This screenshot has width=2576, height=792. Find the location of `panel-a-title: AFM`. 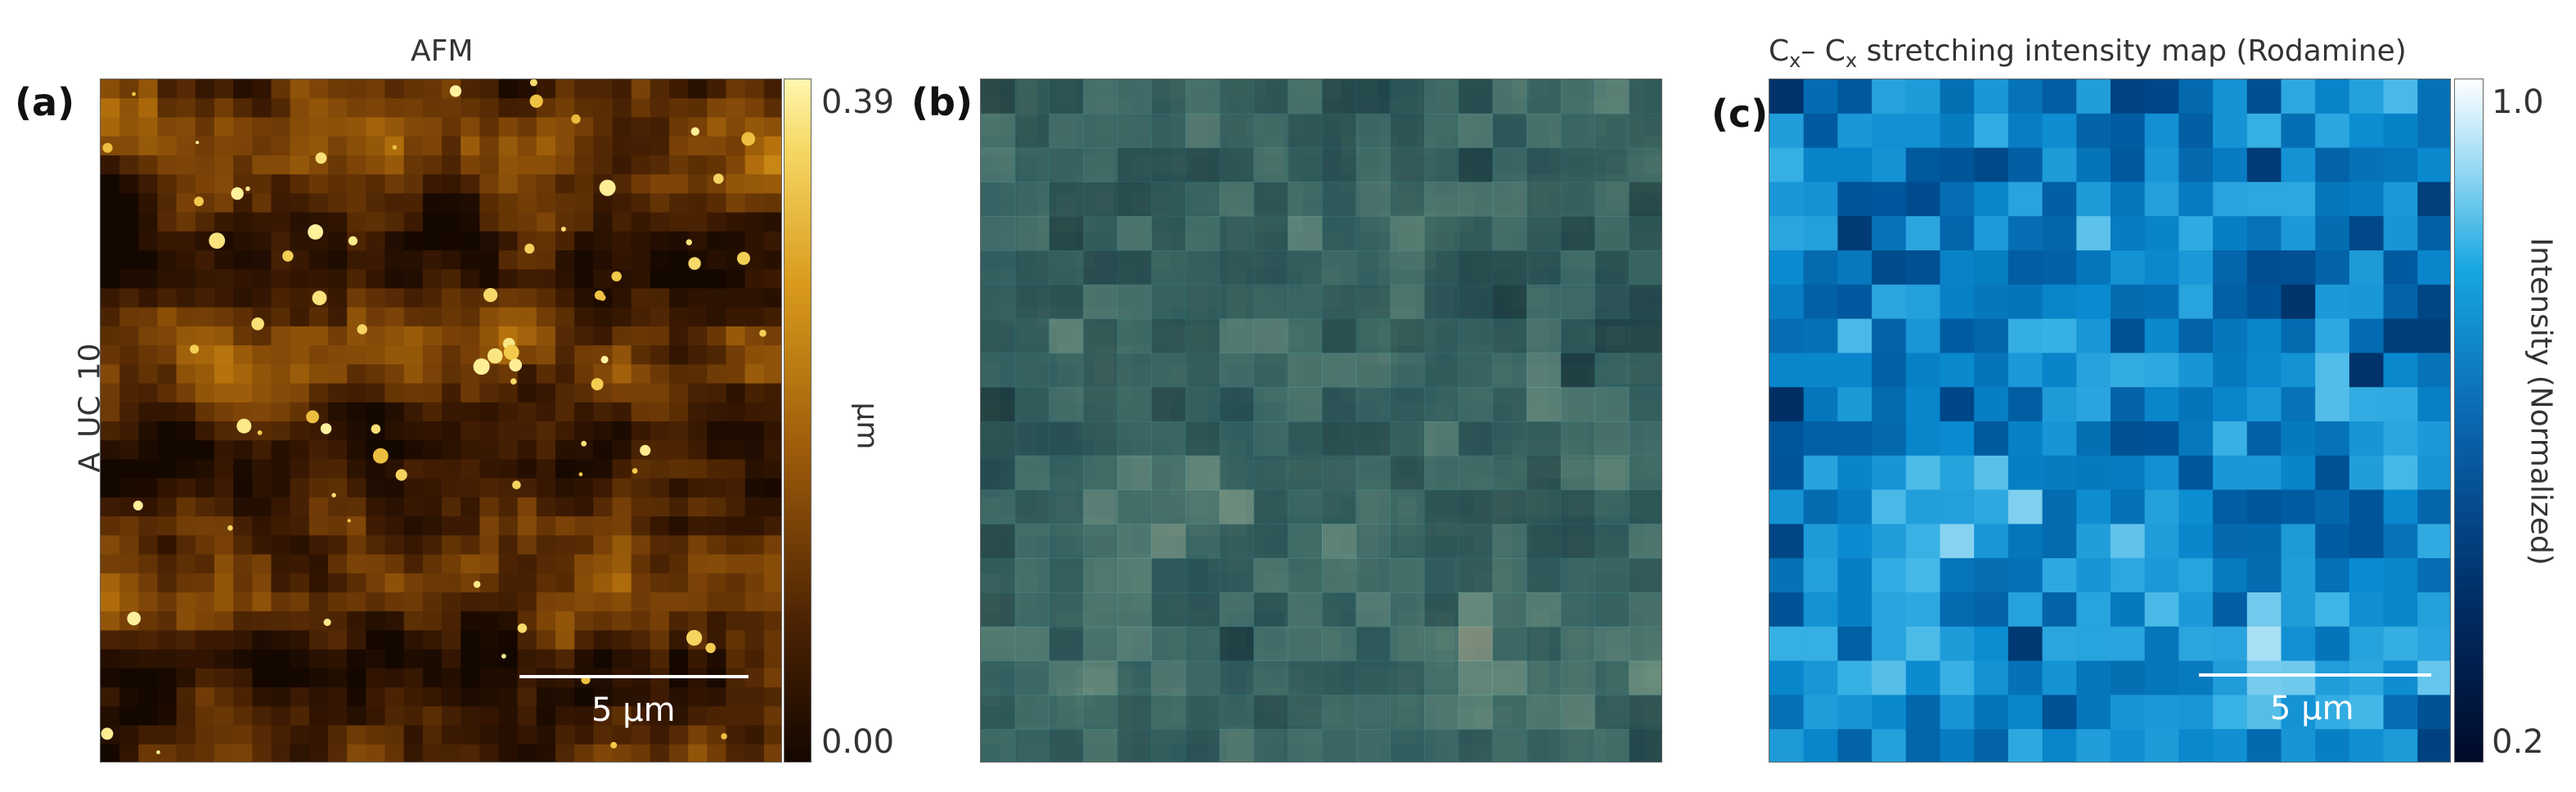

panel-a-title: AFM is located at coordinates (442, 51).